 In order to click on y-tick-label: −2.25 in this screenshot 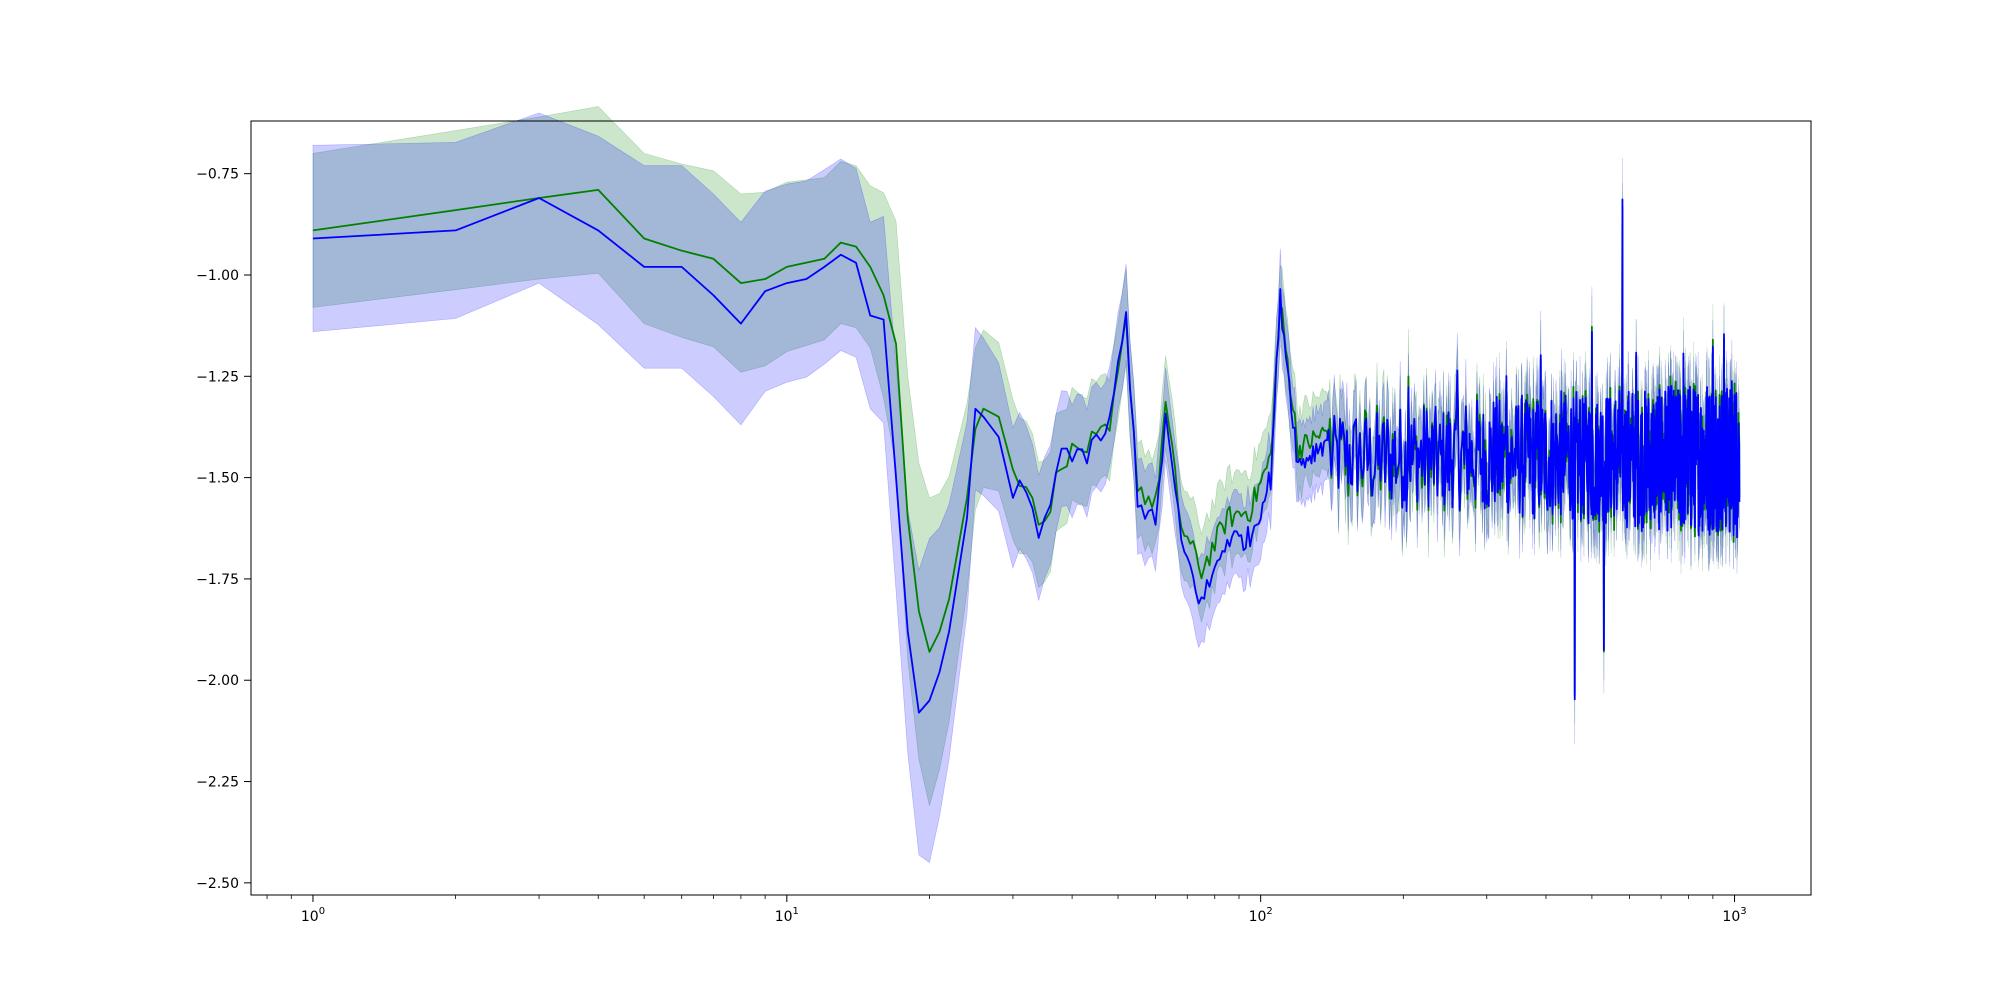, I will do `click(217, 783)`.